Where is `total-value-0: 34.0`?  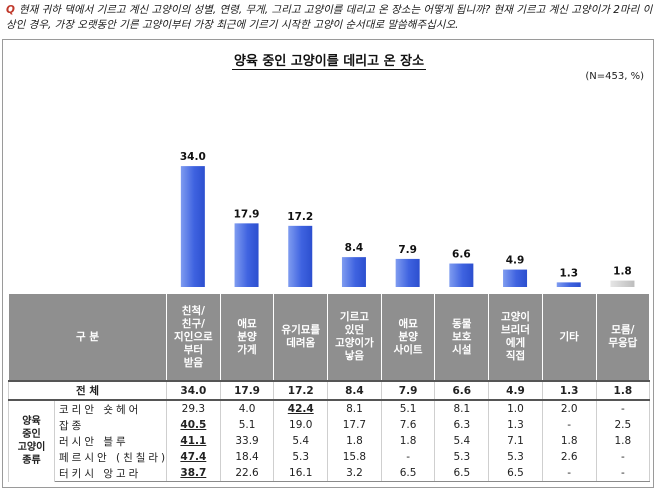
total-value-0: 34.0 is located at coordinates (193, 390).